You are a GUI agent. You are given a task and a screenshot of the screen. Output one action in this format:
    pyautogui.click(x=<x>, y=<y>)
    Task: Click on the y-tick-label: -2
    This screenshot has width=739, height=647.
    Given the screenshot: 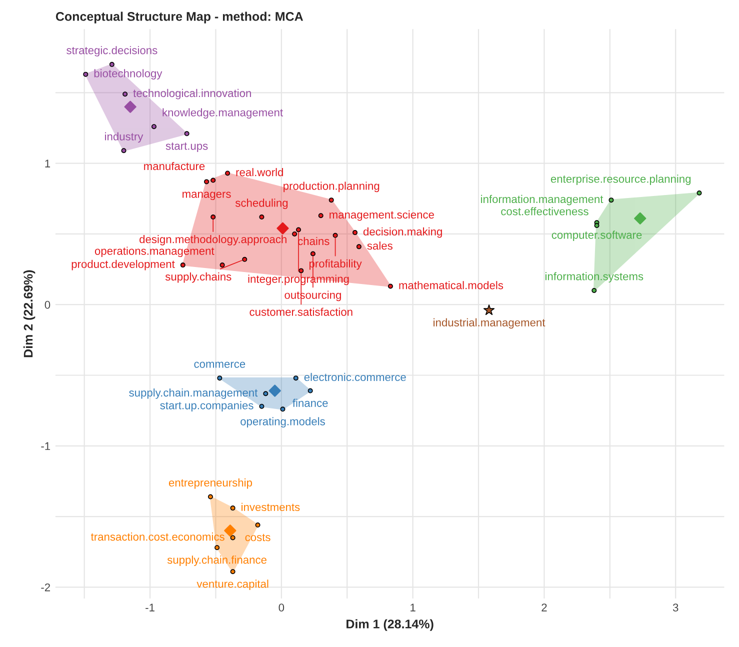 What is the action you would take?
    pyautogui.click(x=45, y=587)
    